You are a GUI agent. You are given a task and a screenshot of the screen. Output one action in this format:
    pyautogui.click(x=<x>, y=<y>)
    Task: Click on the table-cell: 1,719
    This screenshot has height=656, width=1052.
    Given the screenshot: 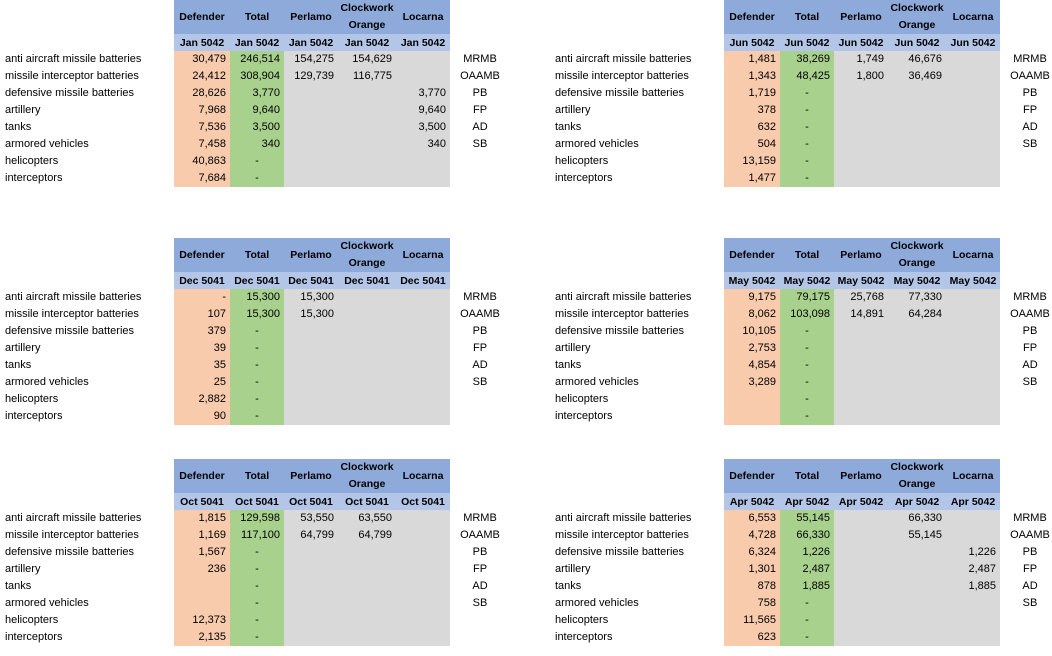 What is the action you would take?
    pyautogui.click(x=762, y=93)
    